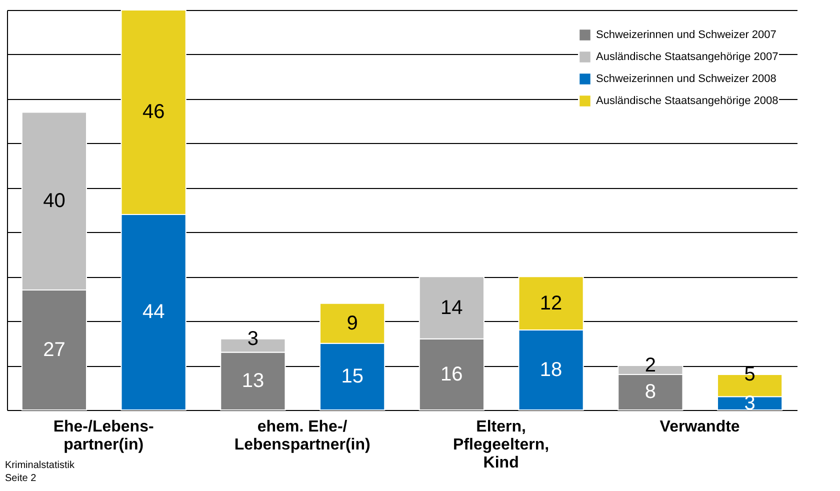 The height and width of the screenshot is (491, 840). I want to click on x-tick-label: Eltern, Pflegeeltern, Kind, so click(501, 445).